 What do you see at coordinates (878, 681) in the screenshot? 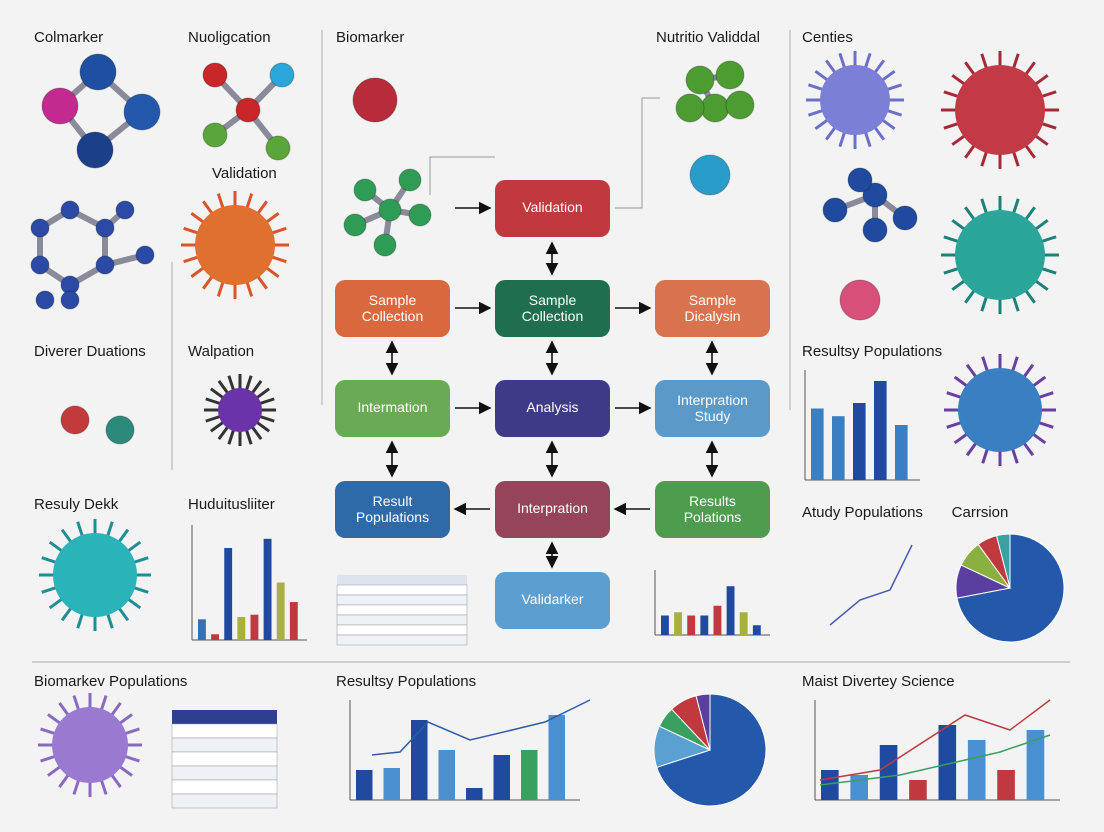
I see `heading: Maist Divertey Science` at bounding box center [878, 681].